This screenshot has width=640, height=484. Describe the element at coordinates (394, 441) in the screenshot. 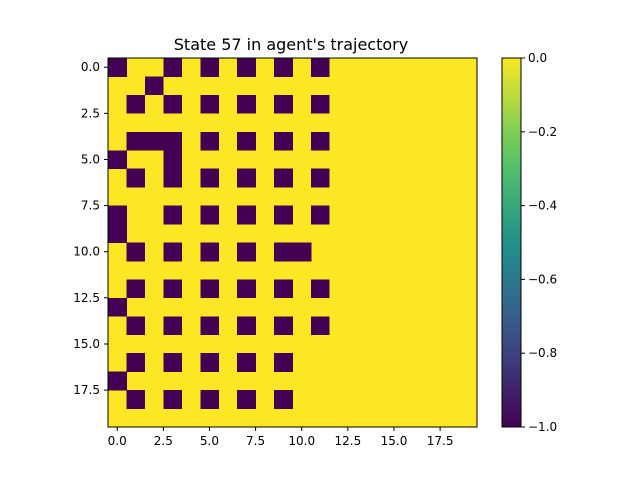

I see `x-tick-label: 15.0` at that location.